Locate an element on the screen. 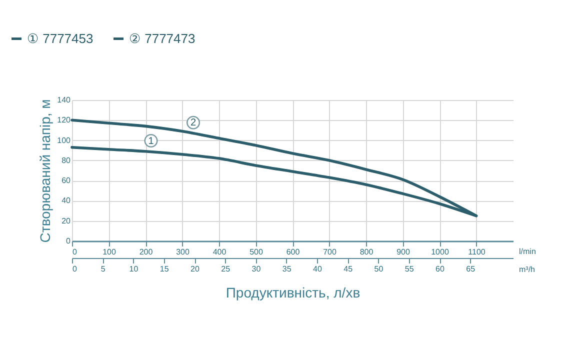 The height and width of the screenshot is (343, 570). x-tick-label: 800 is located at coordinates (367, 252).